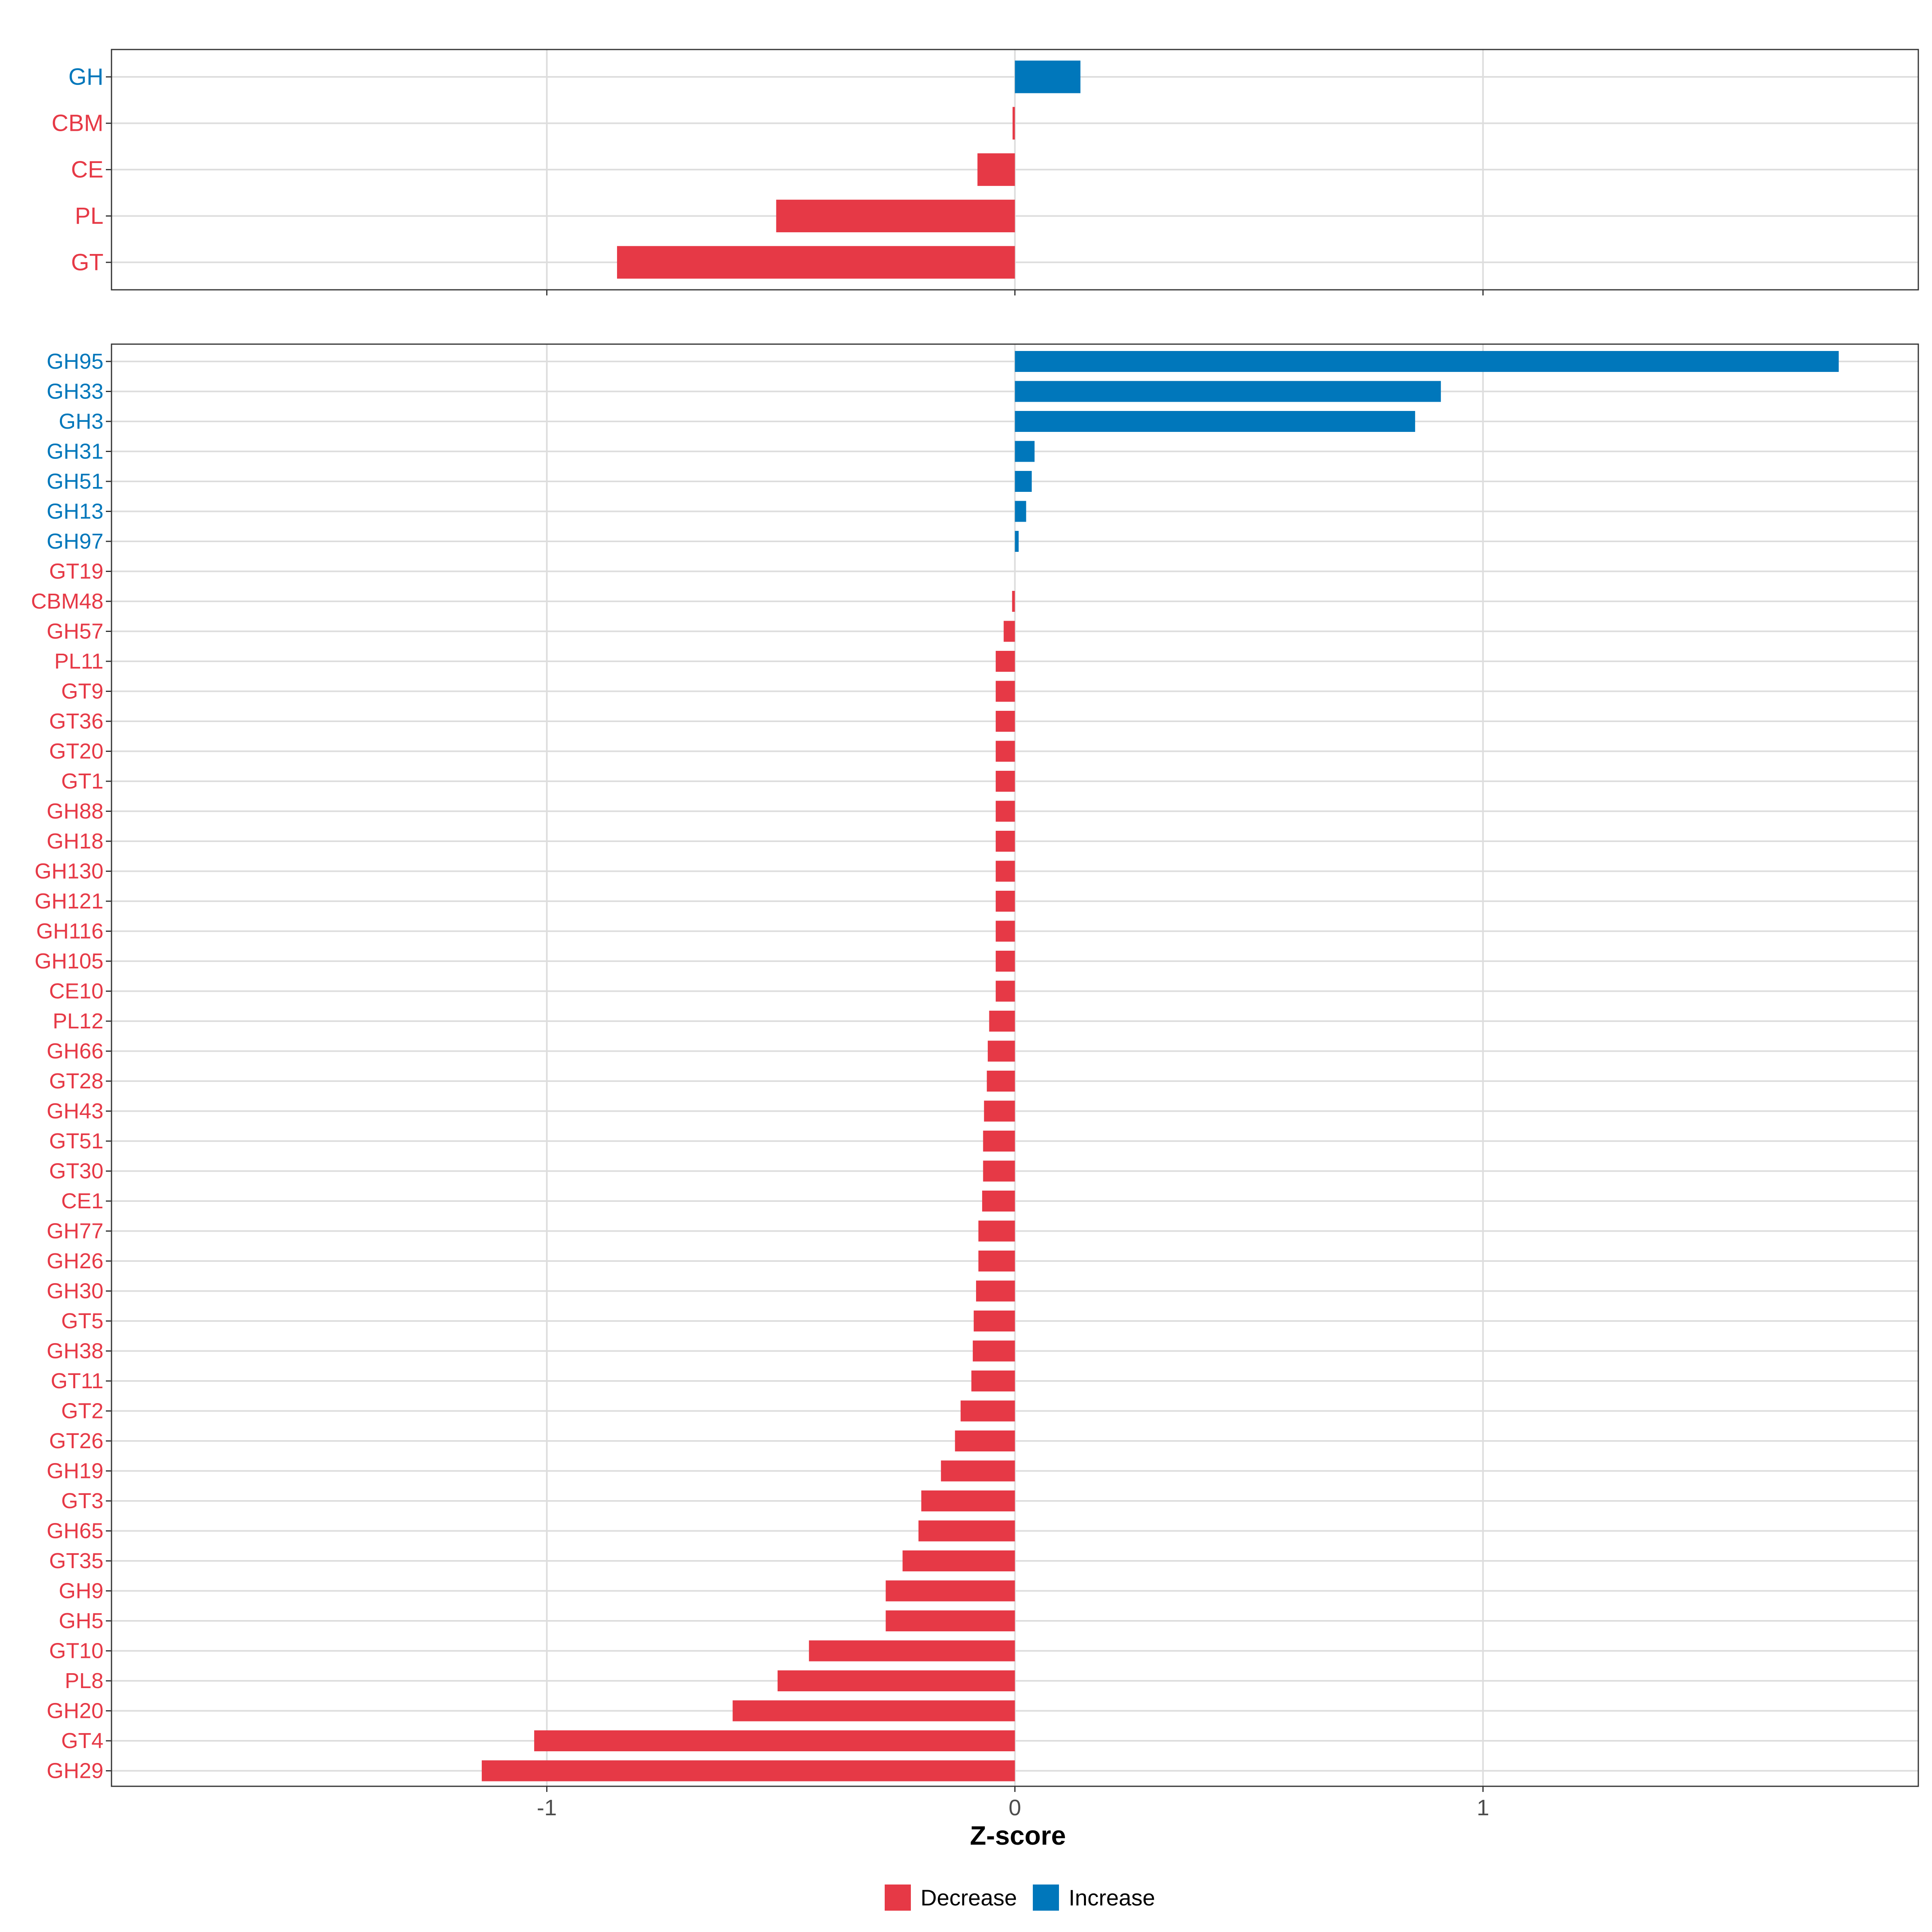 The image size is (1932, 1932). What do you see at coordinates (75, 631) in the screenshot?
I see `y-tick-label: GH57` at bounding box center [75, 631].